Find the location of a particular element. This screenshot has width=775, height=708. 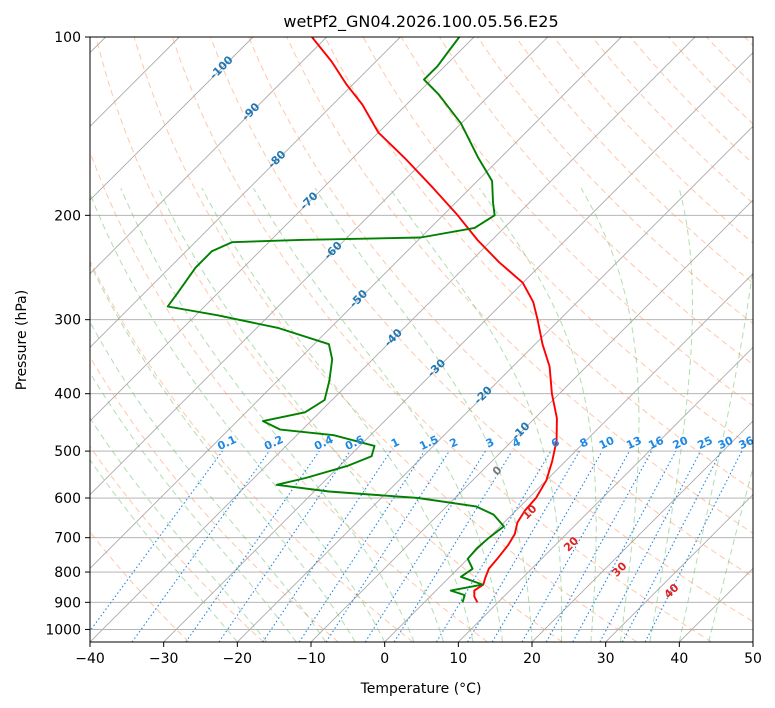

x-tick-label: 20 is located at coordinates (532, 659).